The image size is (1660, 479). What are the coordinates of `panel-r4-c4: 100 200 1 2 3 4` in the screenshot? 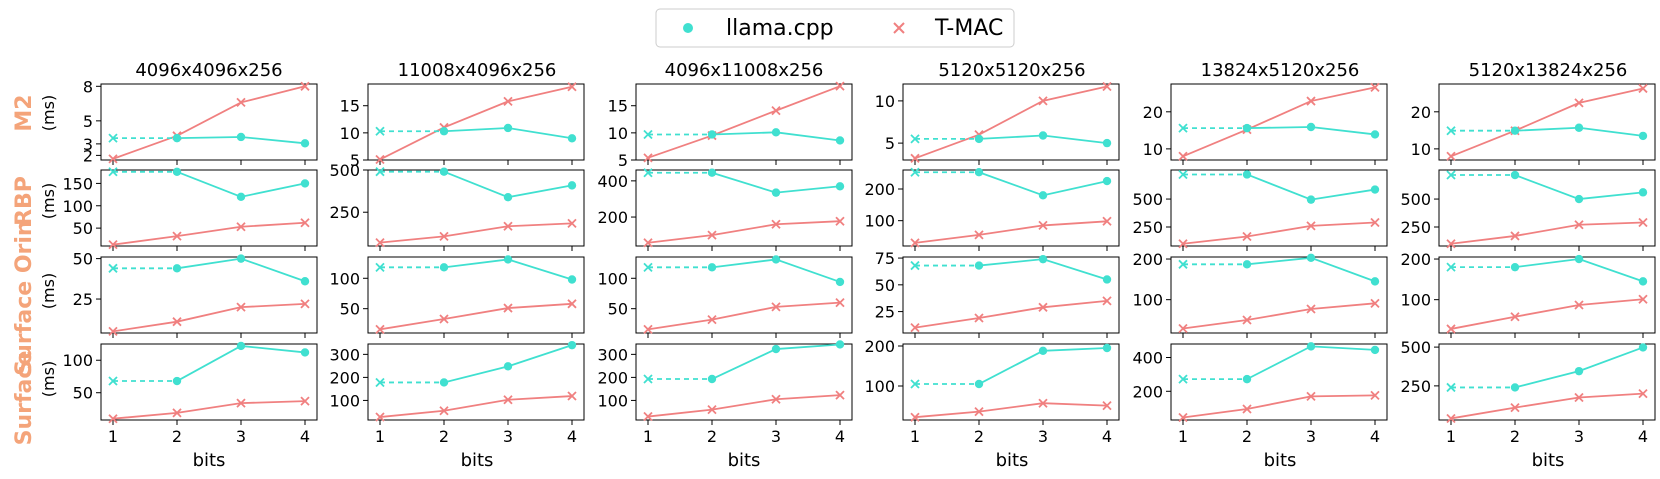 It's located at (992, 391).